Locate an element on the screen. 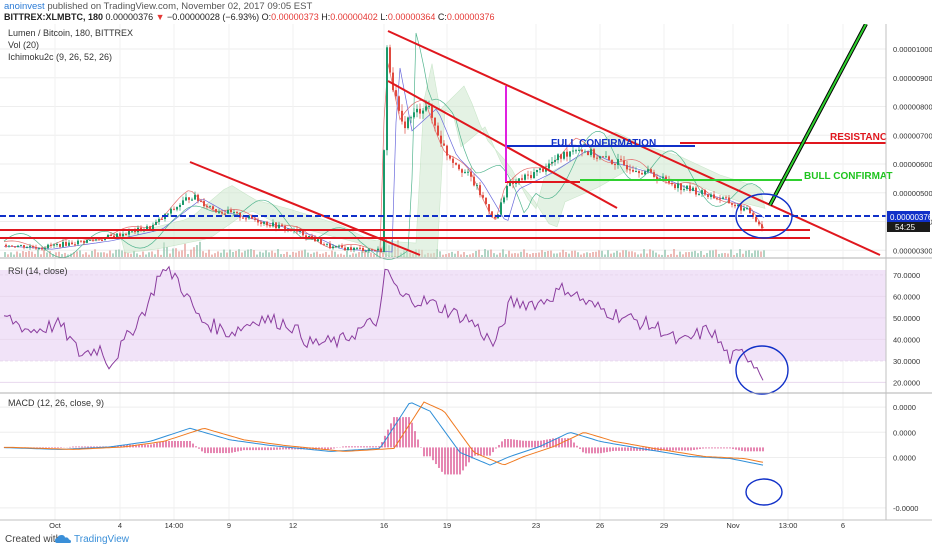 The width and height of the screenshot is (932, 550). macd-tick-label: 0.0000 is located at coordinates (904, 458).